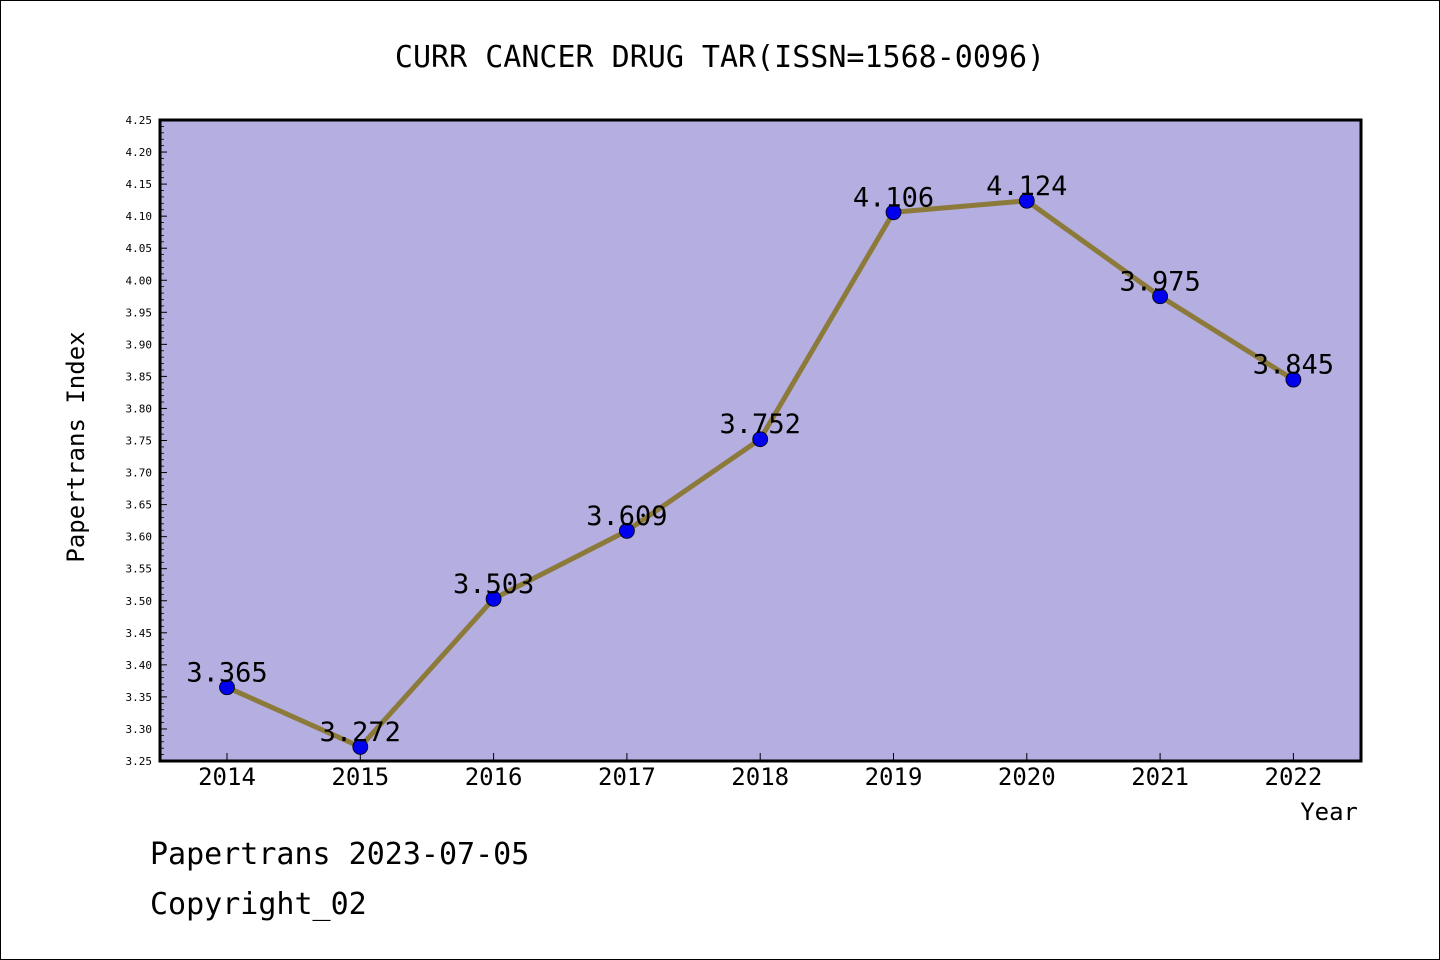  I want to click on x-tick-label: 2022, so click(1294, 777).